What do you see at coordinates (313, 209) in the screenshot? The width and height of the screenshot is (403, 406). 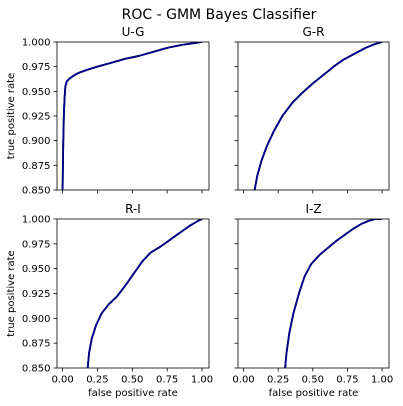 I see `panel-title: I-Z` at bounding box center [313, 209].